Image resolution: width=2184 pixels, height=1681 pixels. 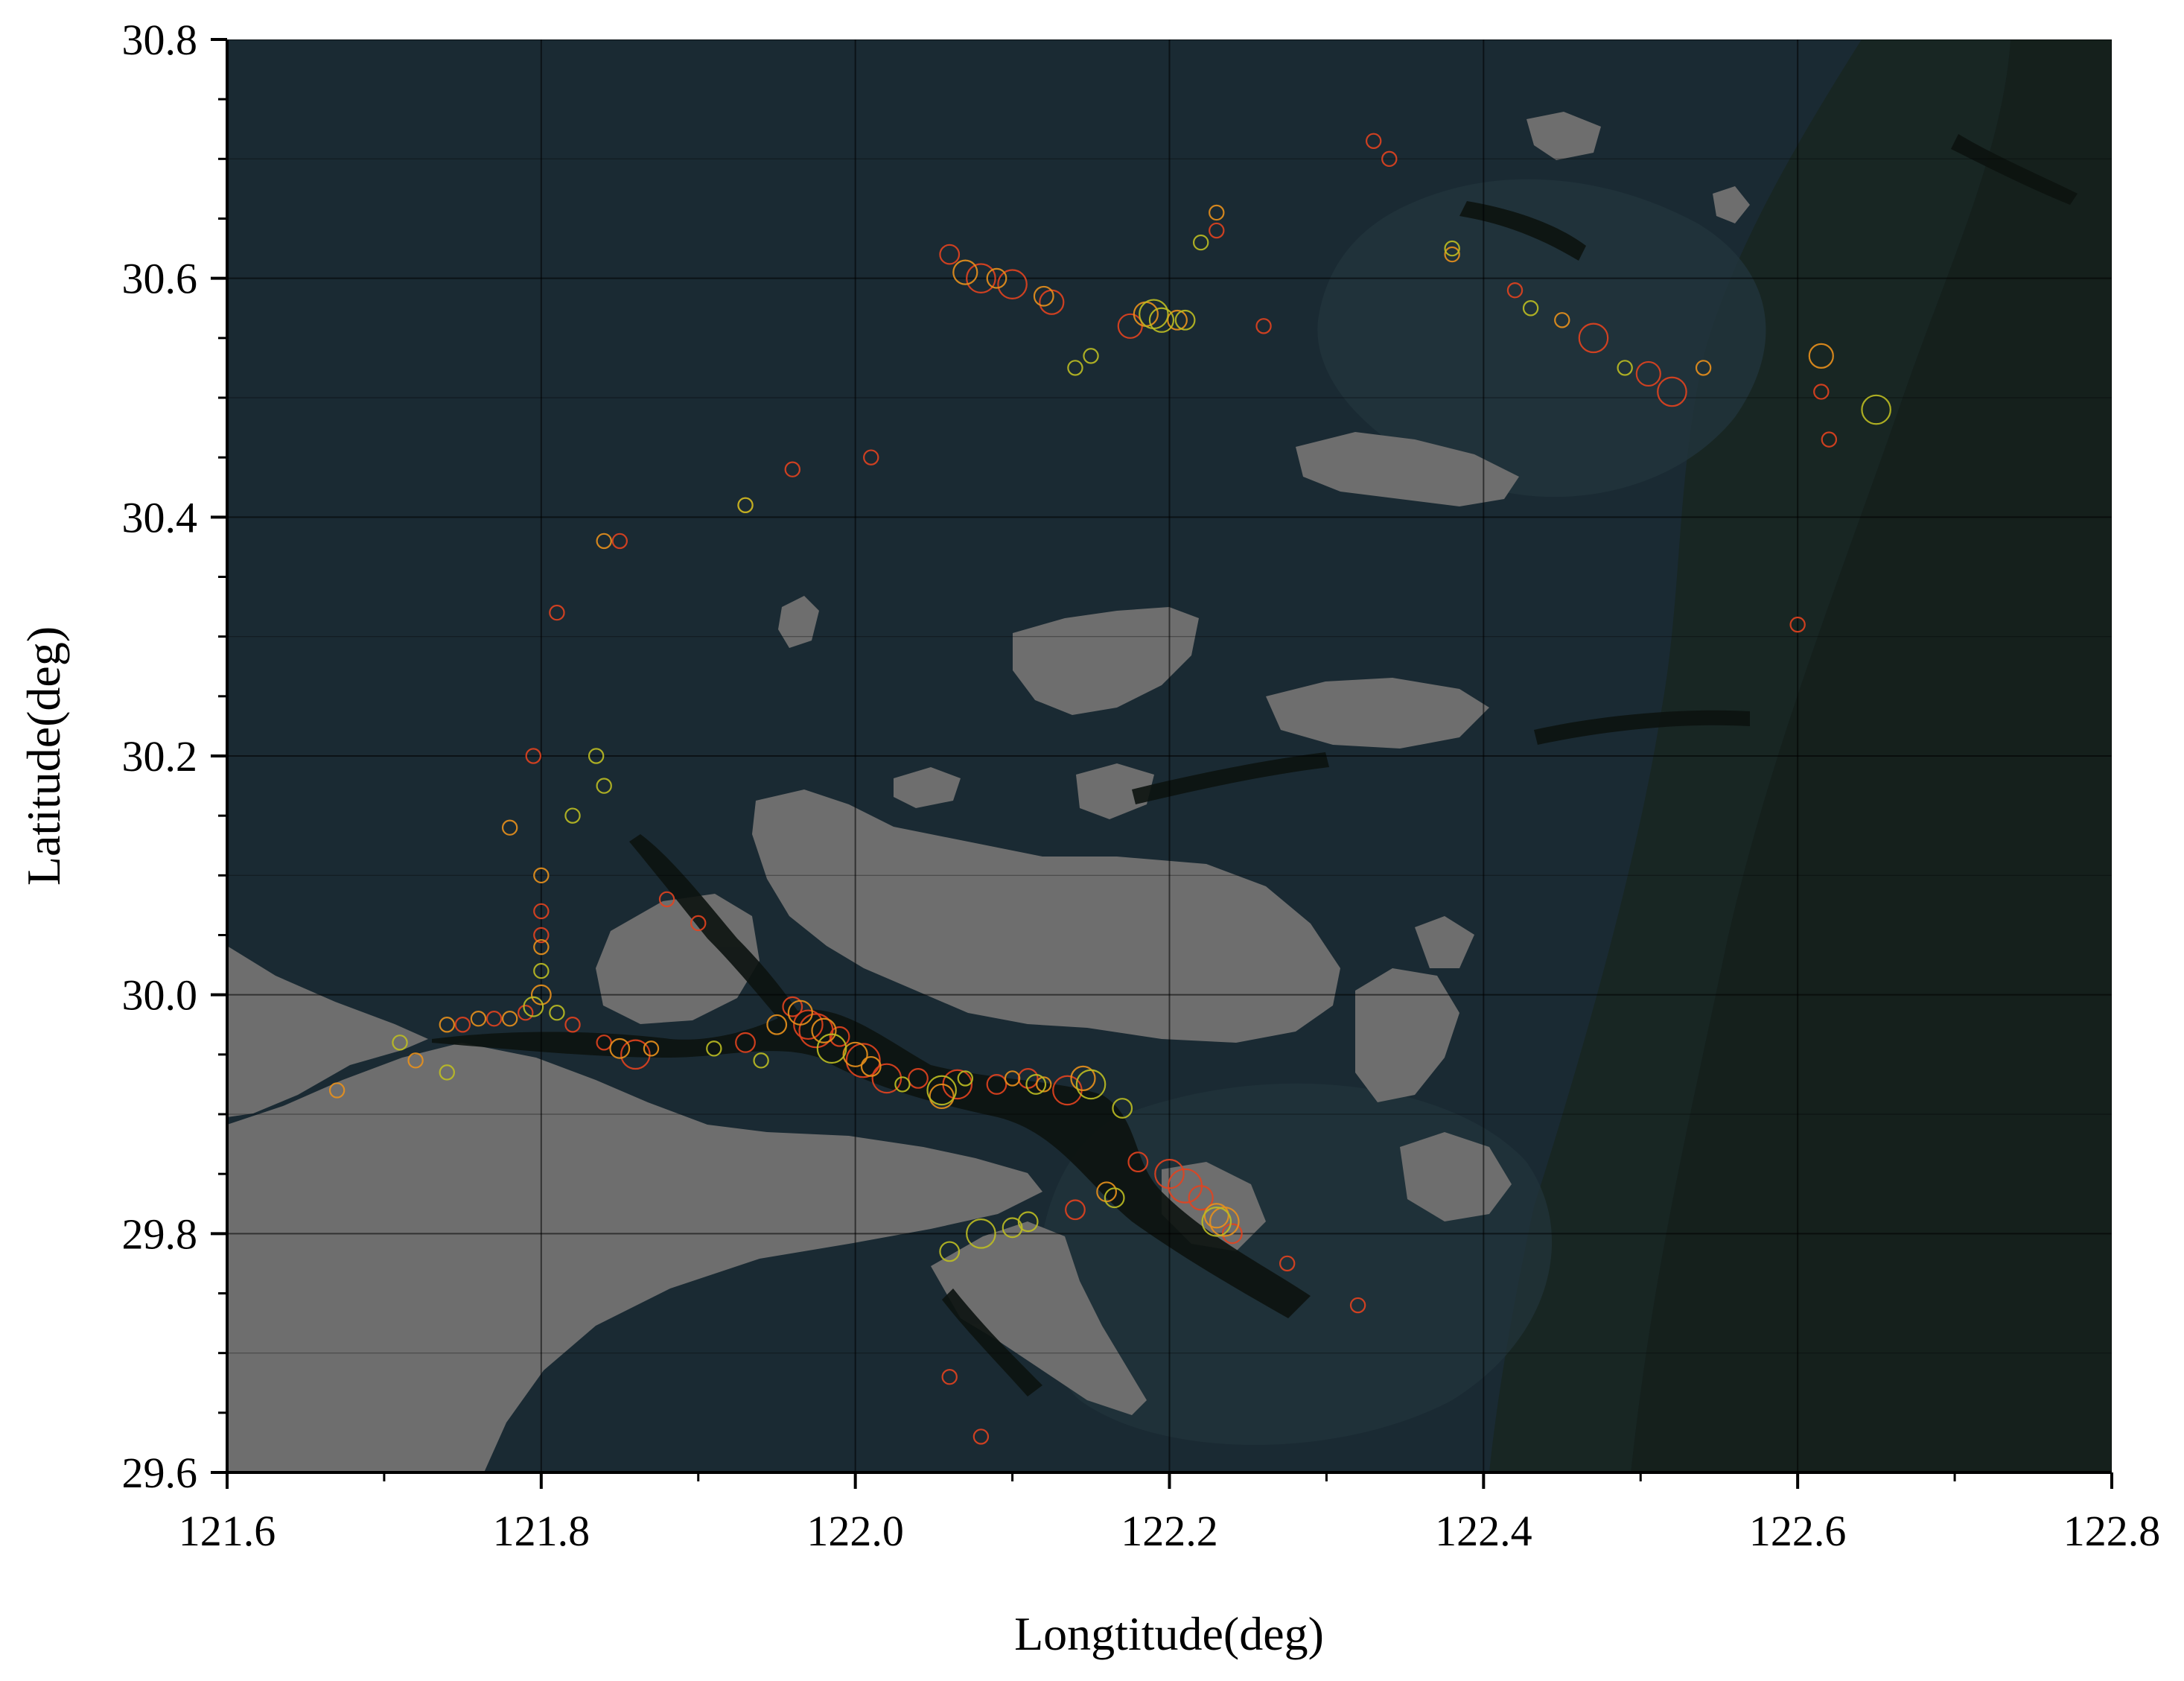 What do you see at coordinates (634, 1257) in the screenshot?
I see `mainland-south` at bounding box center [634, 1257].